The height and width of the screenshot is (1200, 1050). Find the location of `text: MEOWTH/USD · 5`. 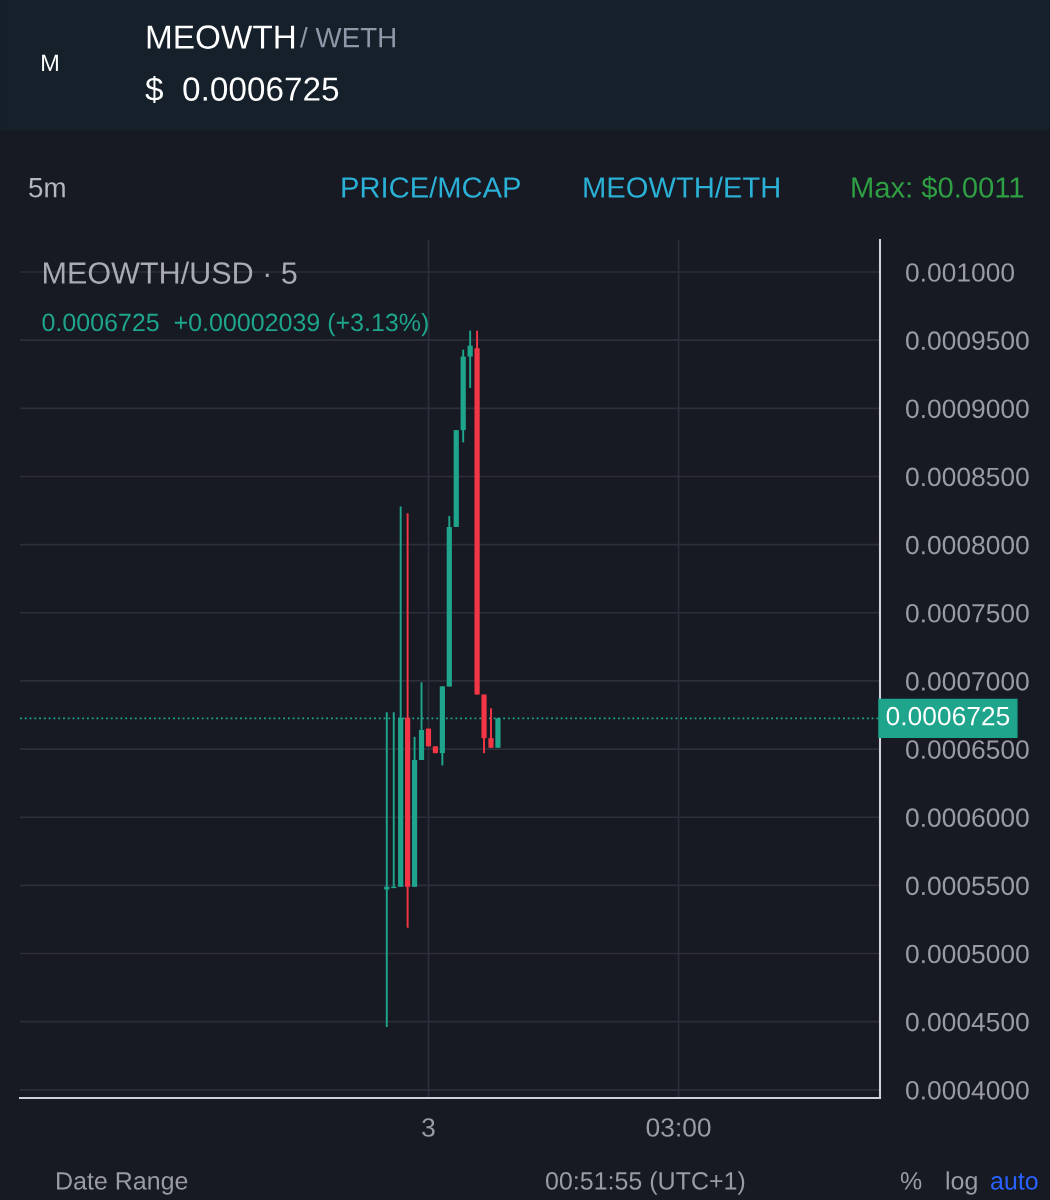

text: MEOWTH/USD · 5 is located at coordinates (170, 272).